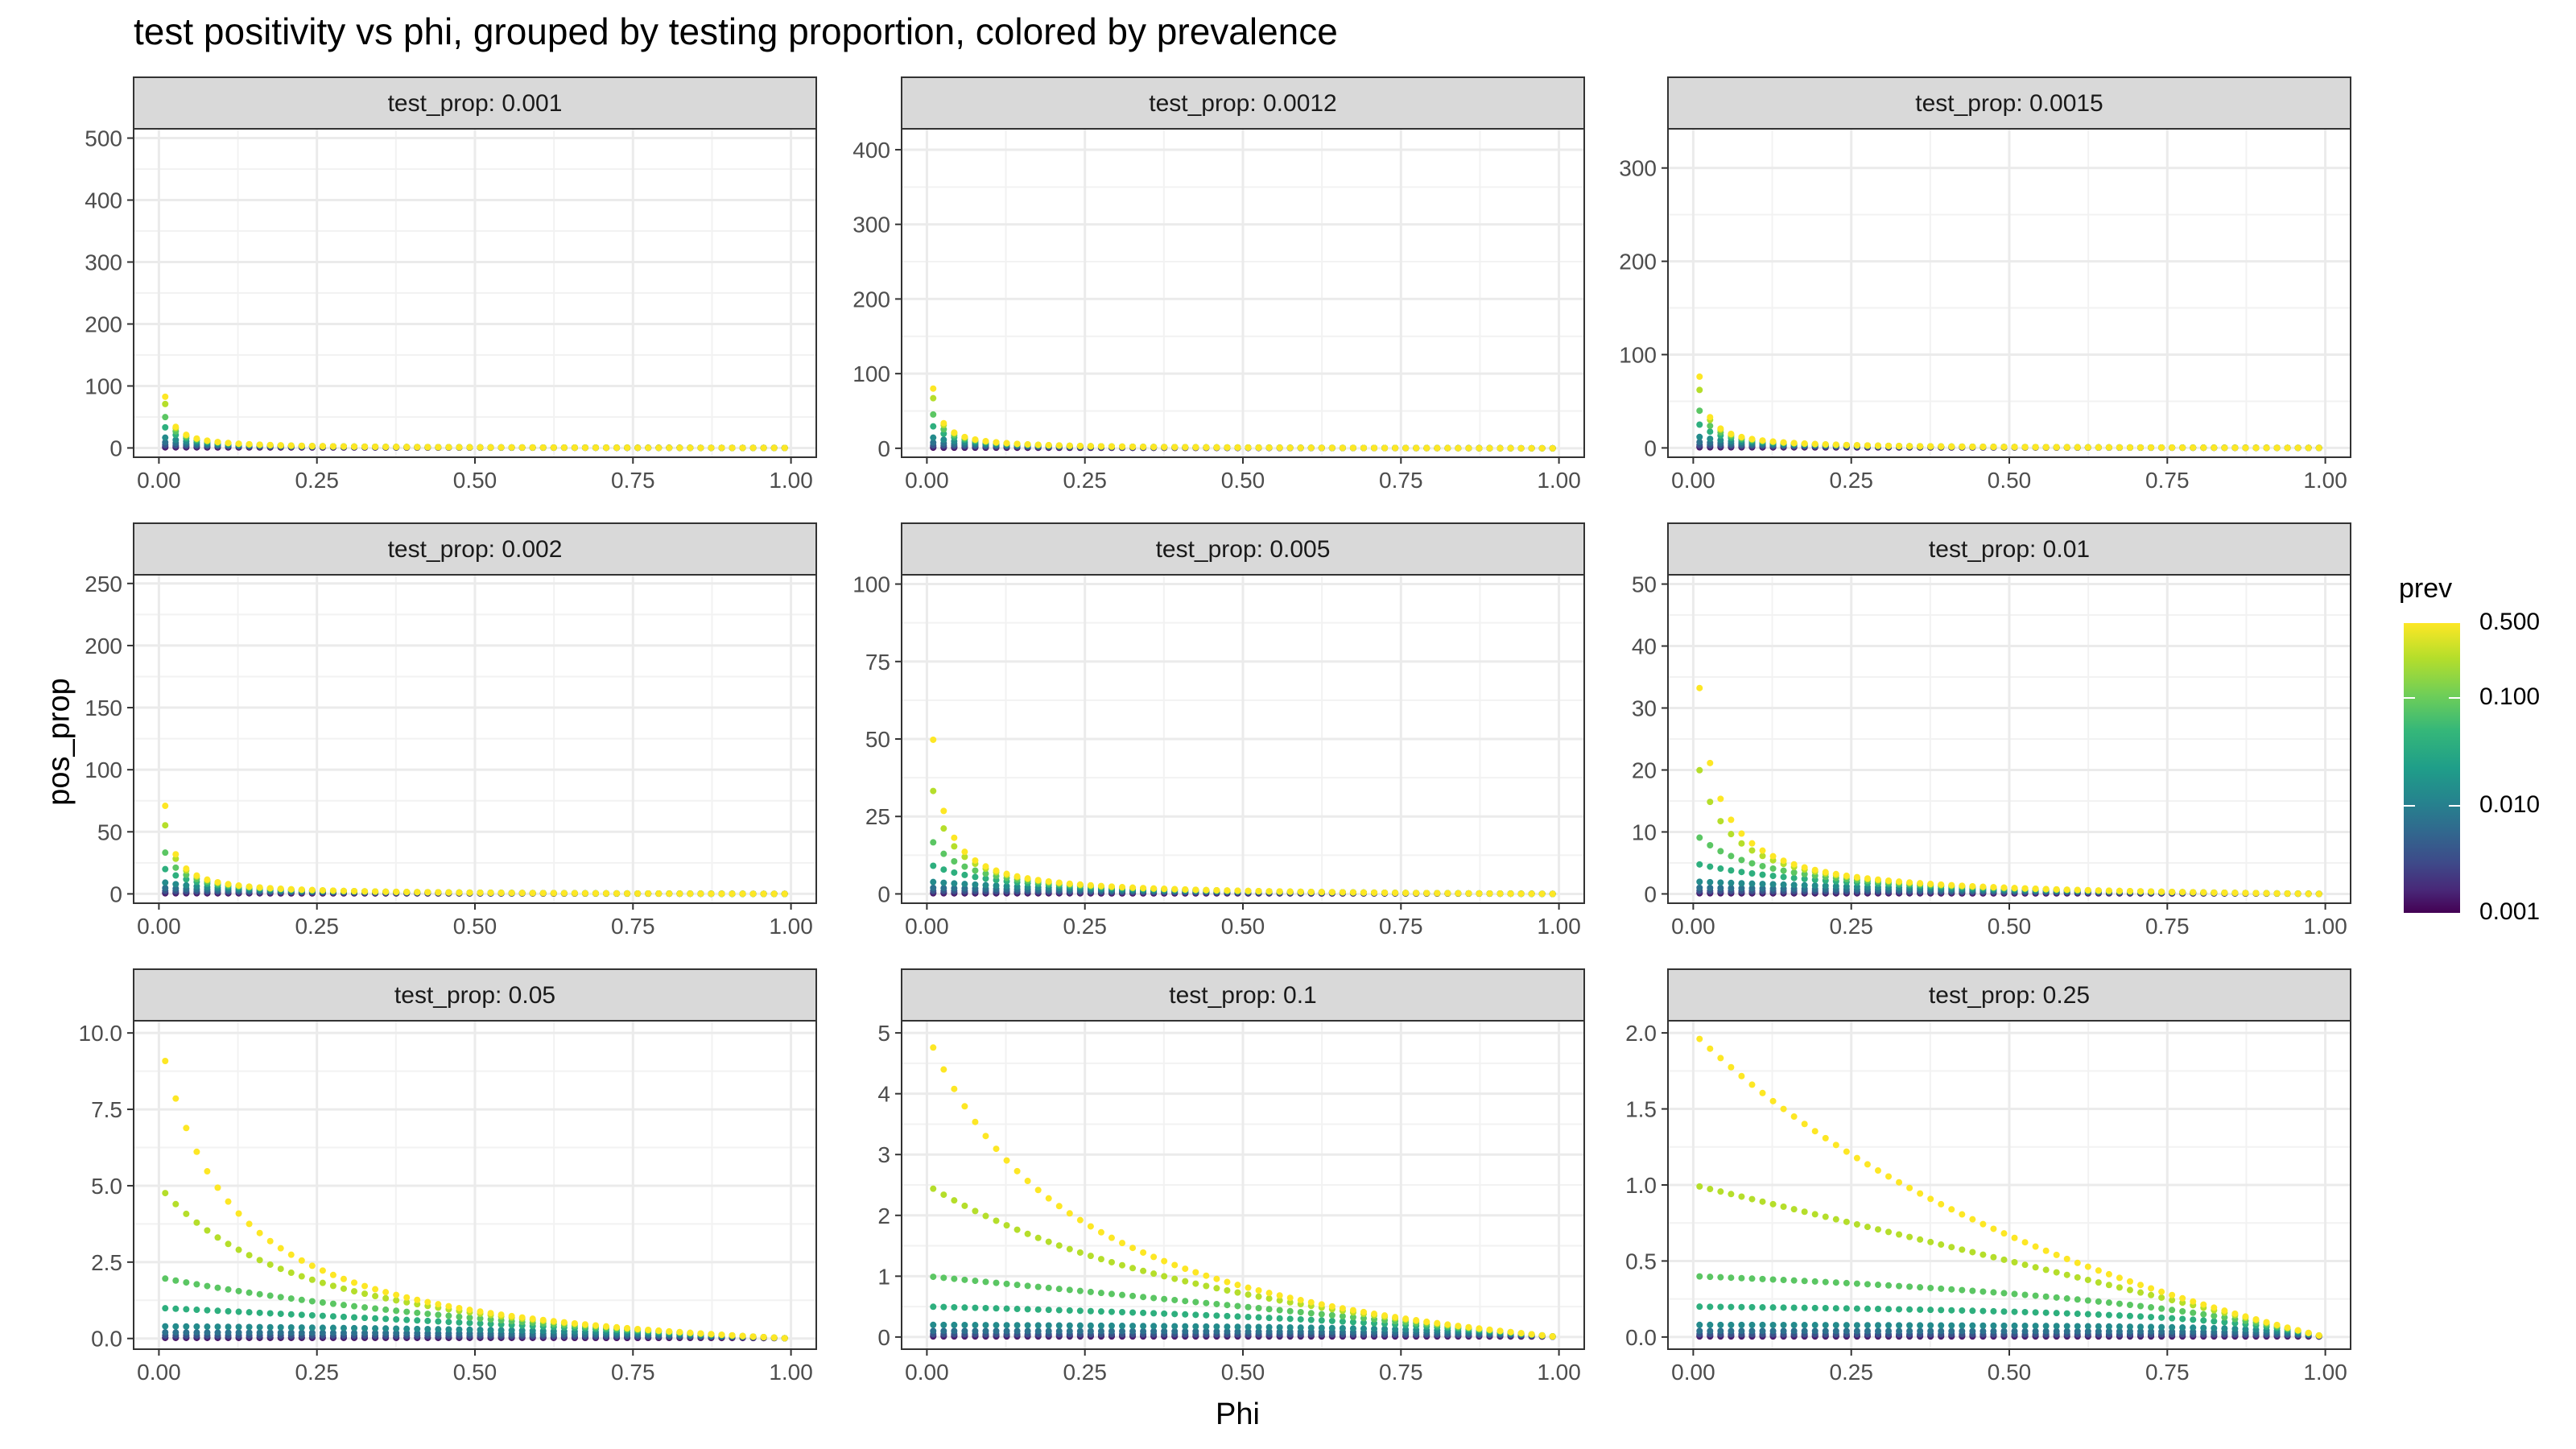 Image resolution: width=2576 pixels, height=1449 pixels. I want to click on y-tick-label: 200, so click(871, 299).